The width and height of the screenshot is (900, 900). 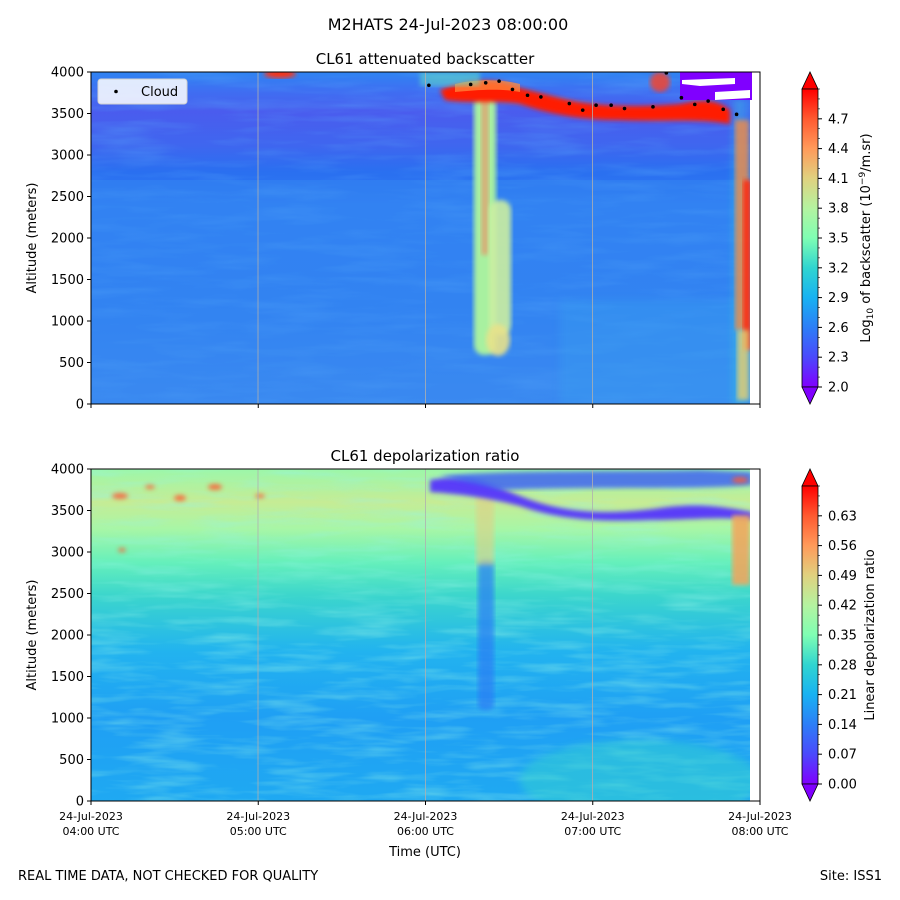 What do you see at coordinates (842, 546) in the screenshot?
I see `colorbar-tick-label: 0.56` at bounding box center [842, 546].